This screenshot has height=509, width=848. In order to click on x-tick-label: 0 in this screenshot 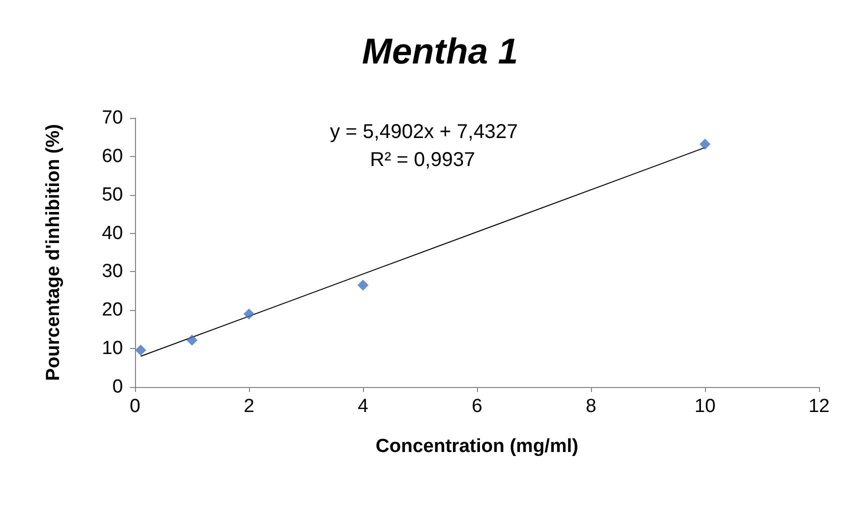, I will do `click(135, 406)`.